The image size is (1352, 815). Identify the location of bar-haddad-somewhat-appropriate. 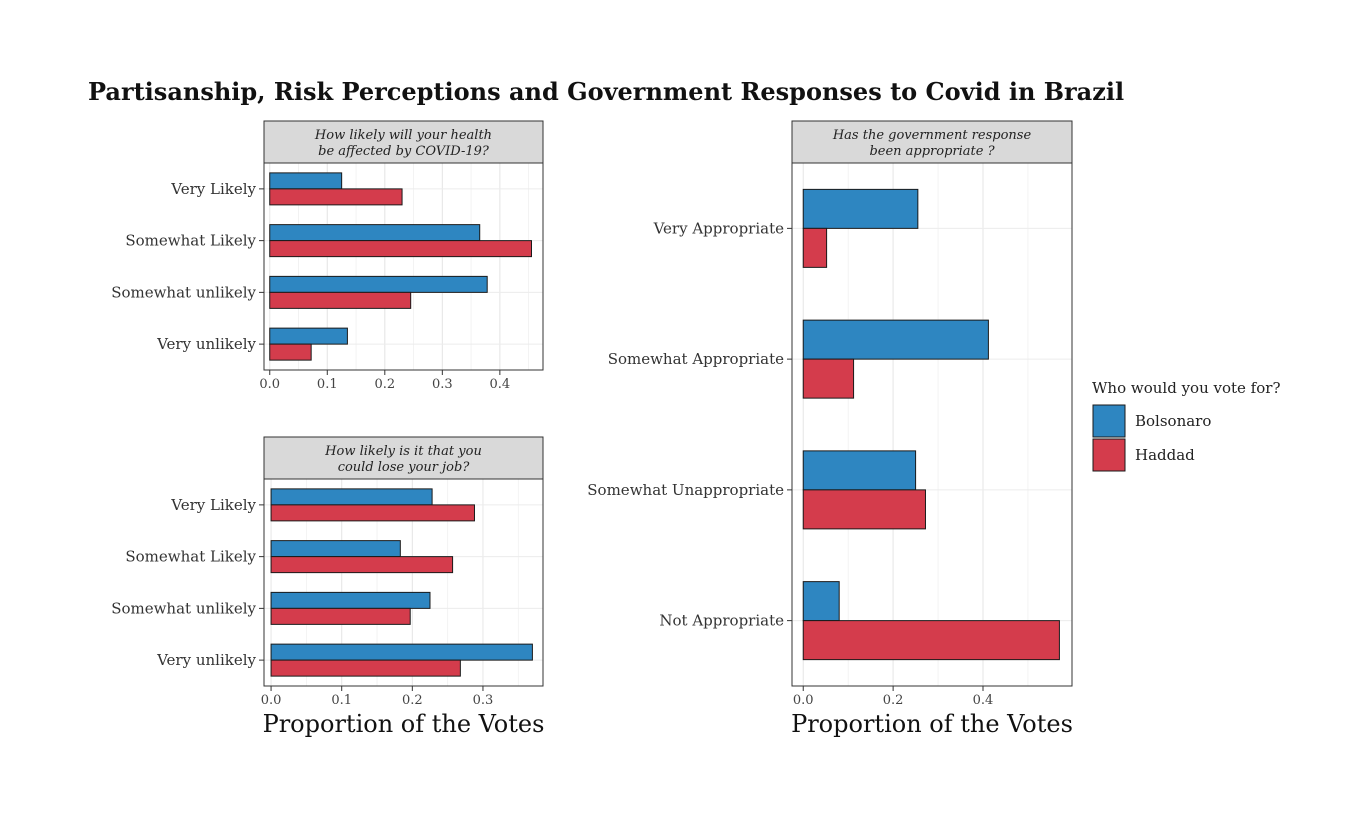
(828, 378).